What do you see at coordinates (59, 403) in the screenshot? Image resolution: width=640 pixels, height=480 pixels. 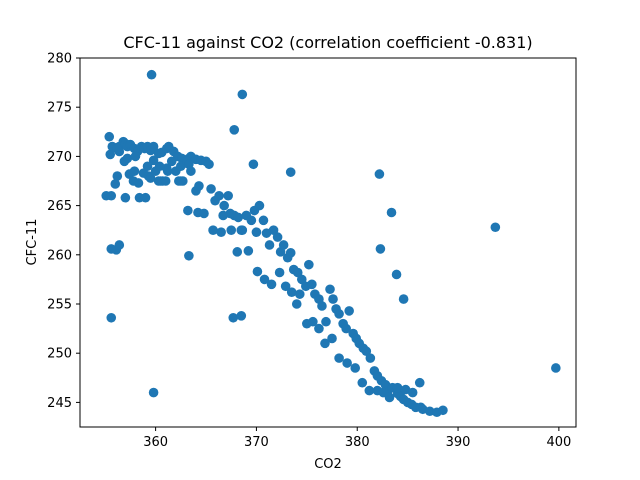 I see `y-tick-label: 245` at bounding box center [59, 403].